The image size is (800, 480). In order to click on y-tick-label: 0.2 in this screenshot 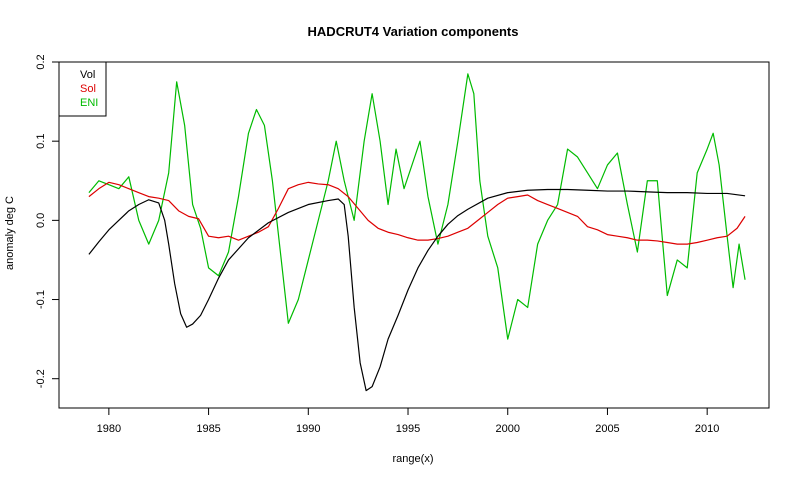, I will do `click(41, 61)`.